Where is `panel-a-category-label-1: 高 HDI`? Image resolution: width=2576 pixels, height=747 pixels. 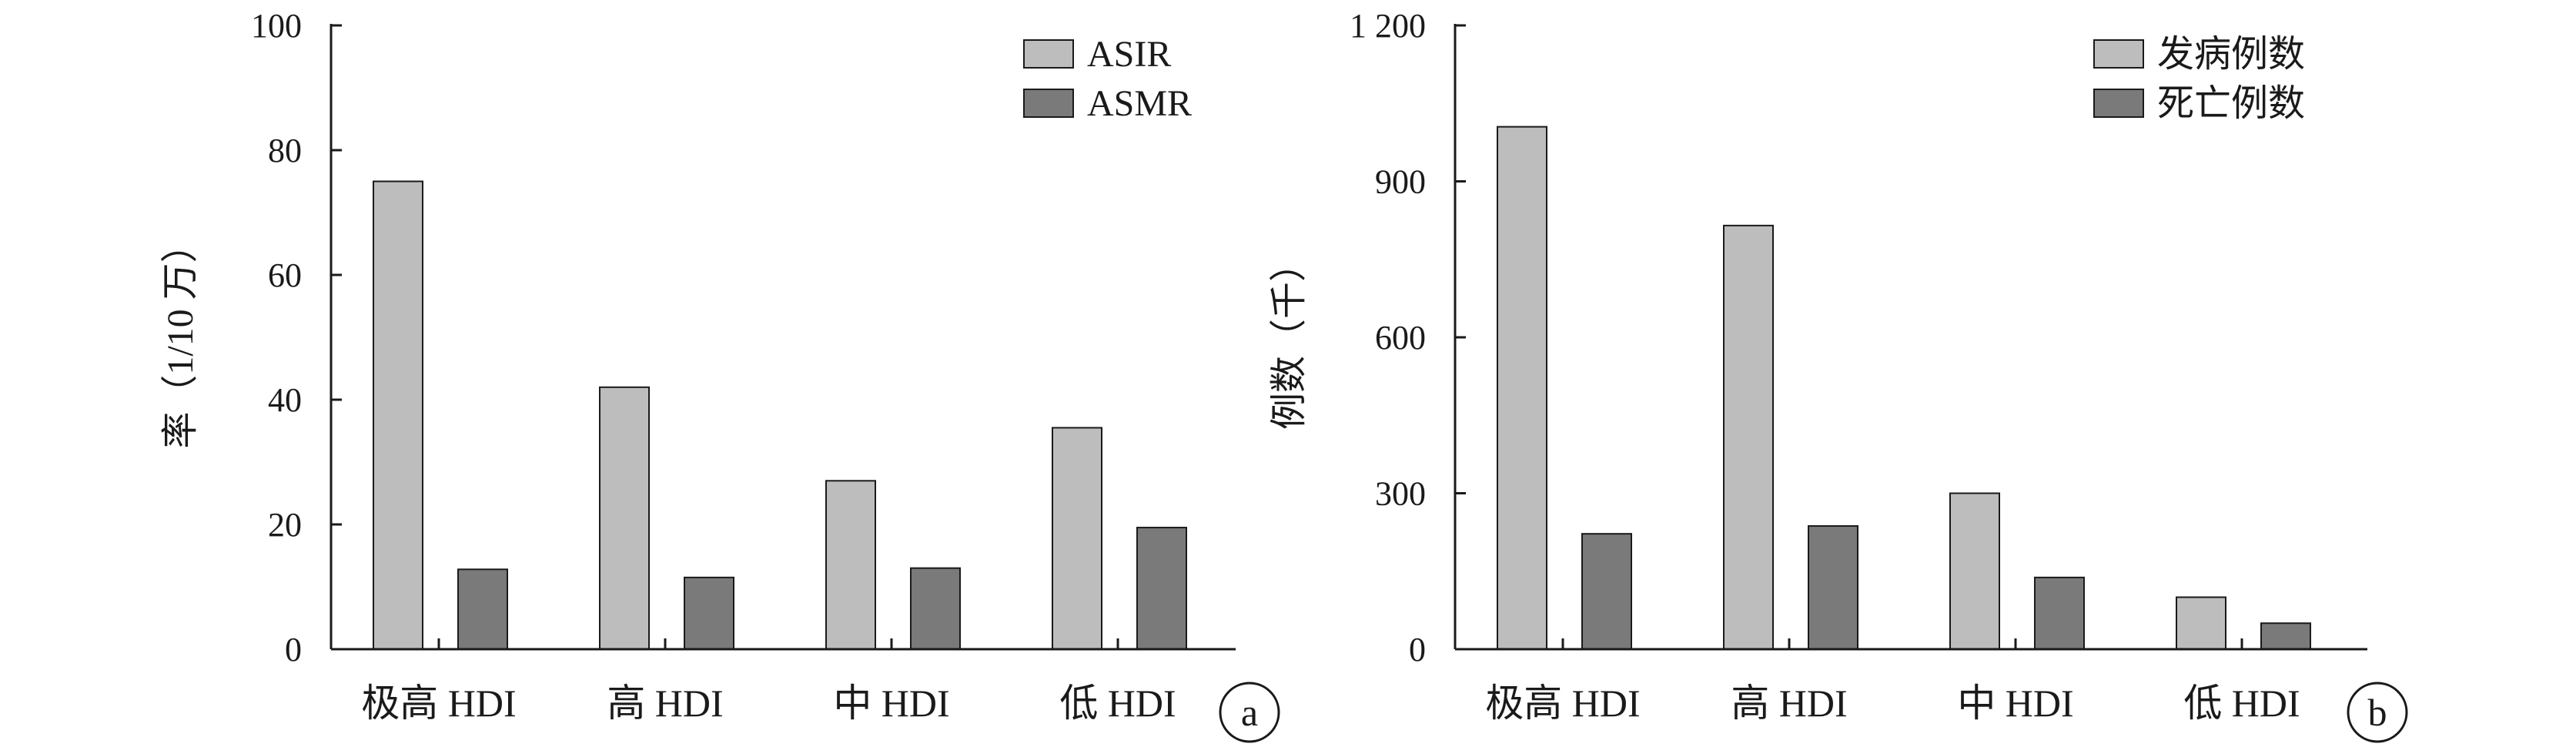
panel-a-category-label-1: 高 HDI is located at coordinates (665, 703).